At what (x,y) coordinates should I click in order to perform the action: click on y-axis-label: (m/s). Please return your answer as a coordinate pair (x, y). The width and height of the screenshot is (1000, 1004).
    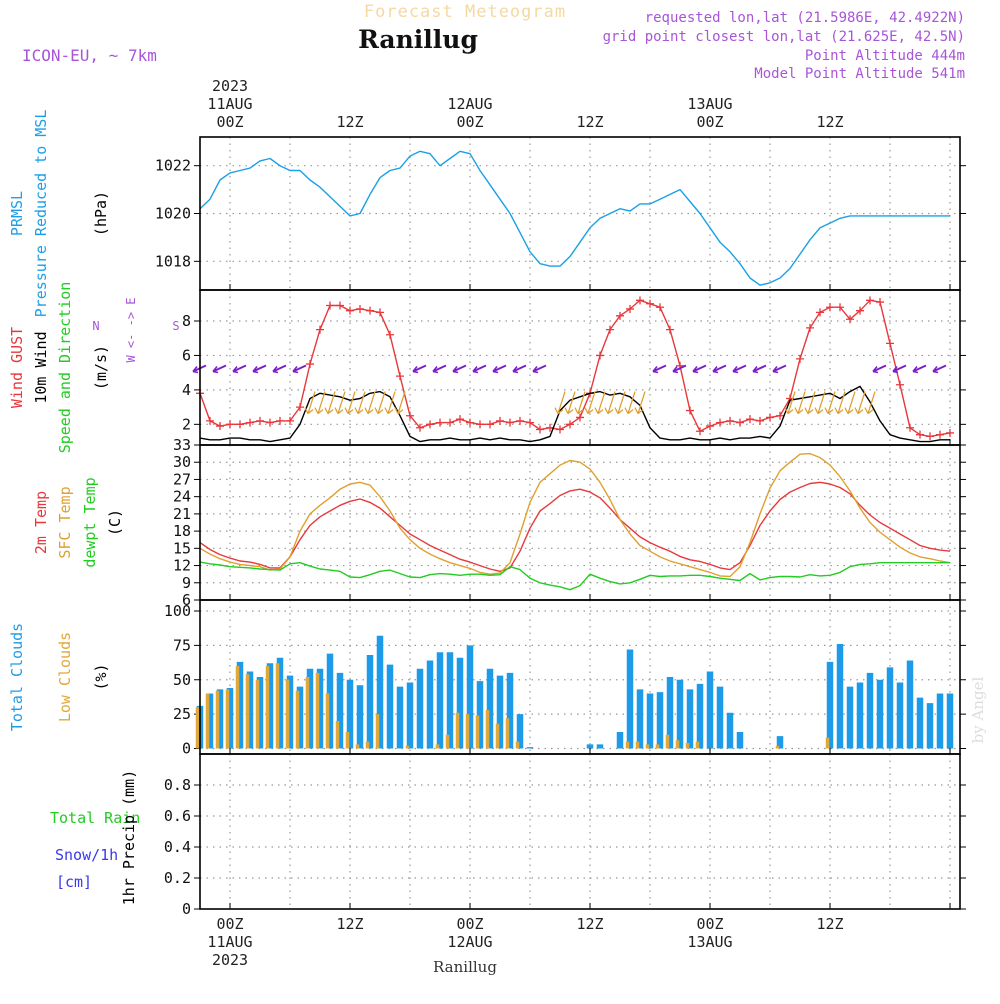
    Looking at the image, I should click on (101, 367).